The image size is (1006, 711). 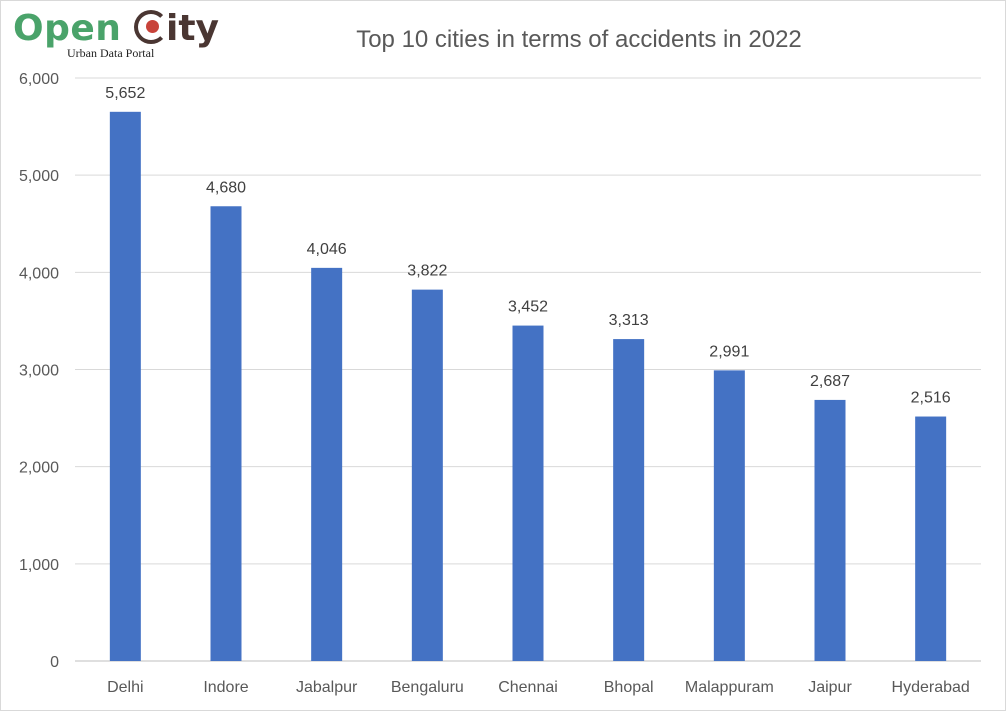 I want to click on y-axis-ticks: 0 1,000 2,000 3,000 4,000 5,000 6,000, so click(x=39, y=371).